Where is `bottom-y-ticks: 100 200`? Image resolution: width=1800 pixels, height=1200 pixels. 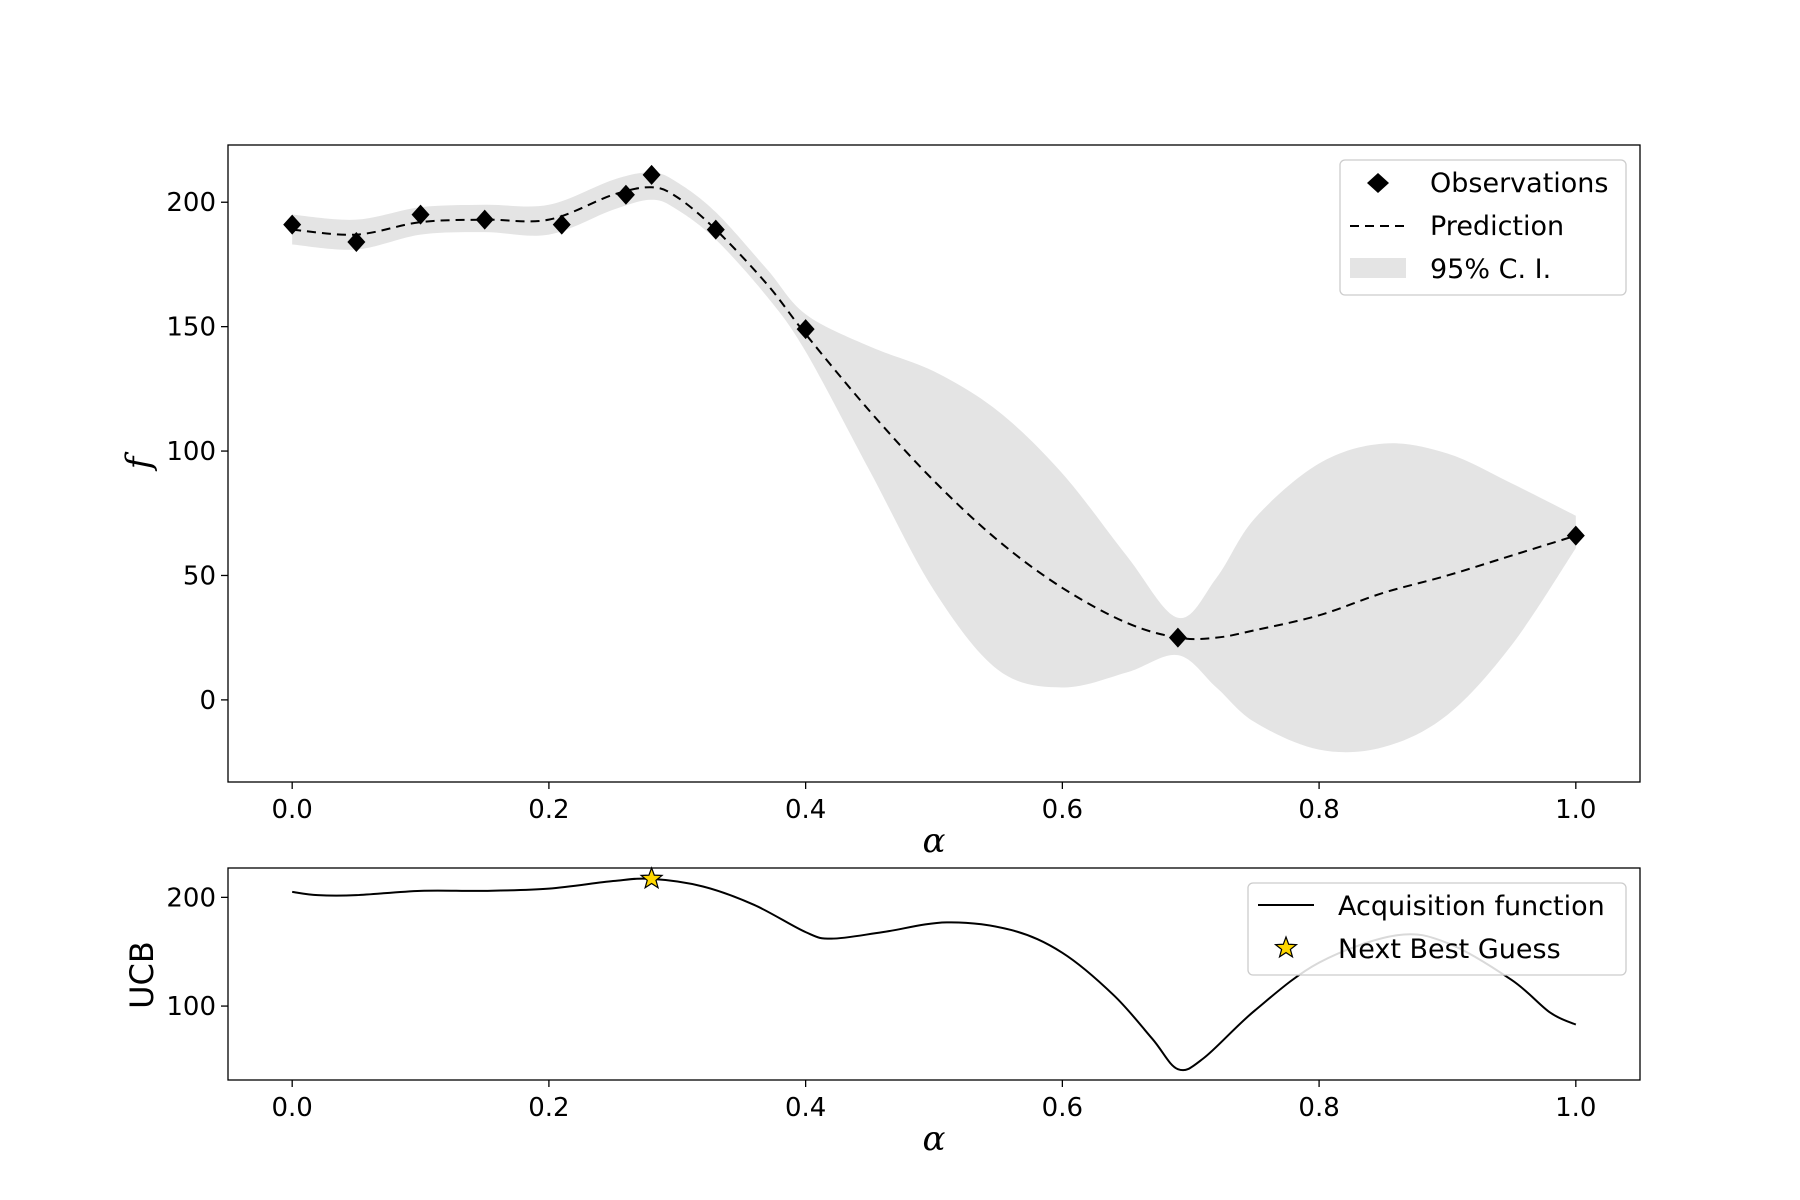 bottom-y-ticks: 100 200 is located at coordinates (197, 952).